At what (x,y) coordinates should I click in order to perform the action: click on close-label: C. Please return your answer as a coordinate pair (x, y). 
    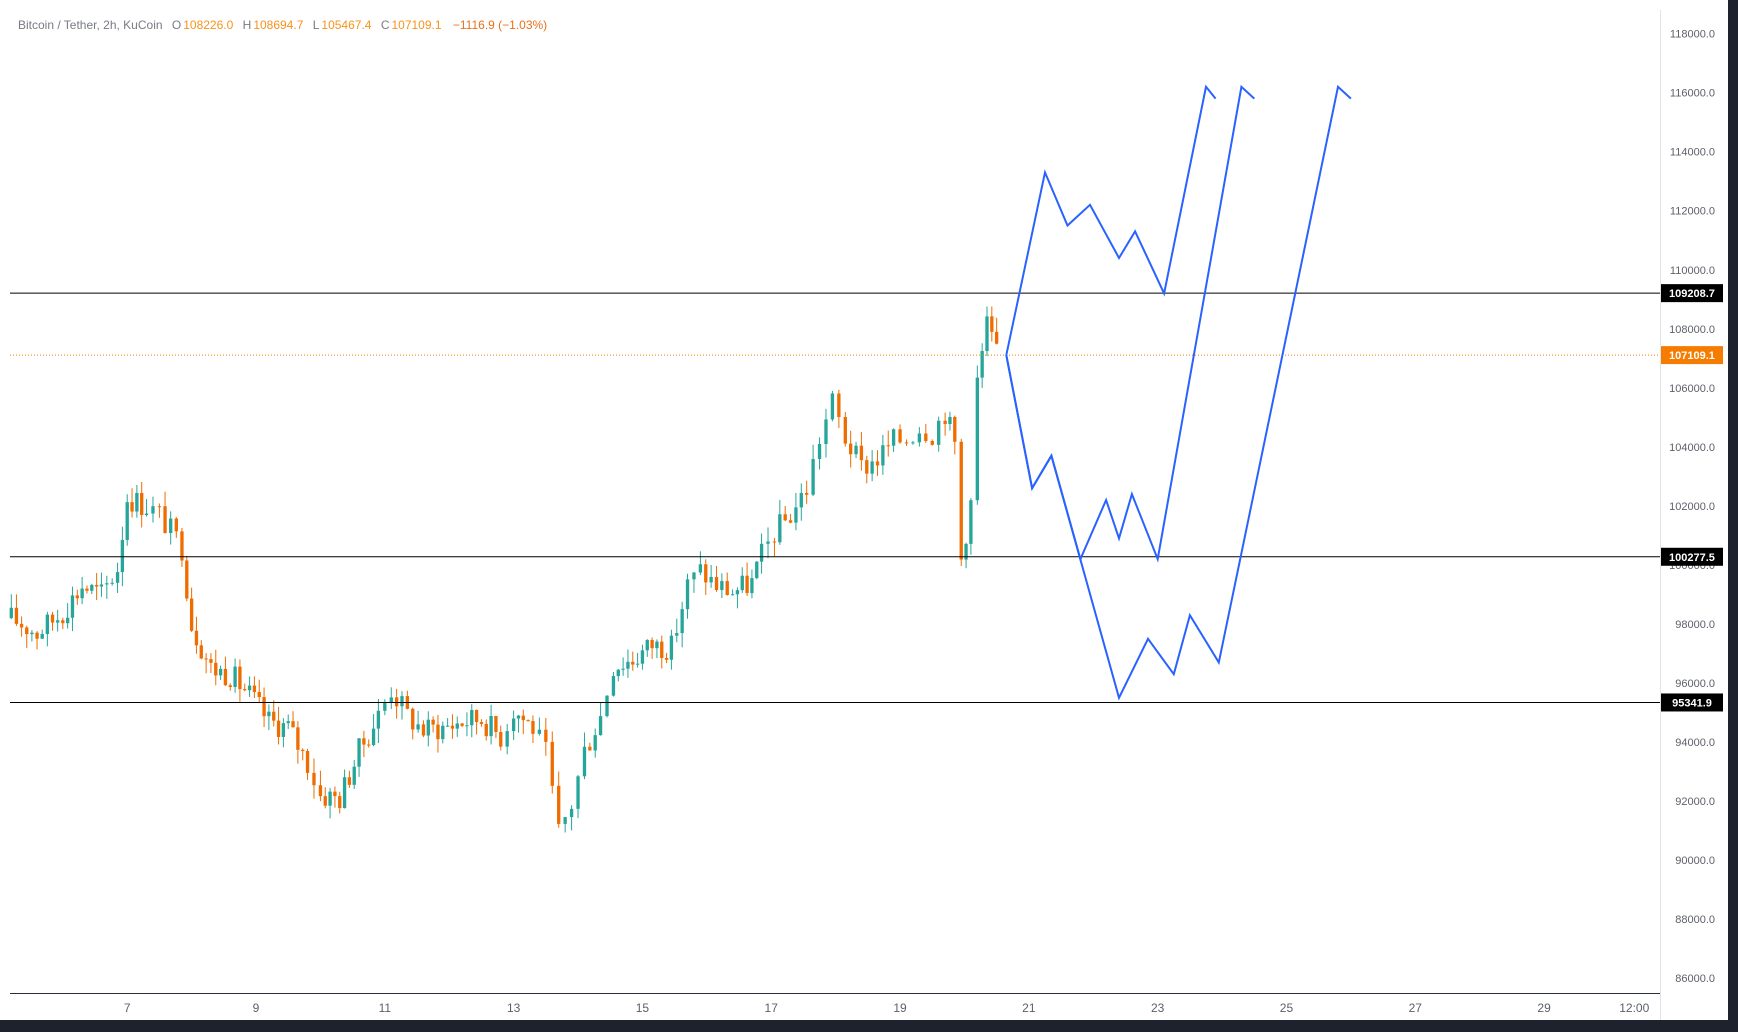
    Looking at the image, I should click on (385, 25).